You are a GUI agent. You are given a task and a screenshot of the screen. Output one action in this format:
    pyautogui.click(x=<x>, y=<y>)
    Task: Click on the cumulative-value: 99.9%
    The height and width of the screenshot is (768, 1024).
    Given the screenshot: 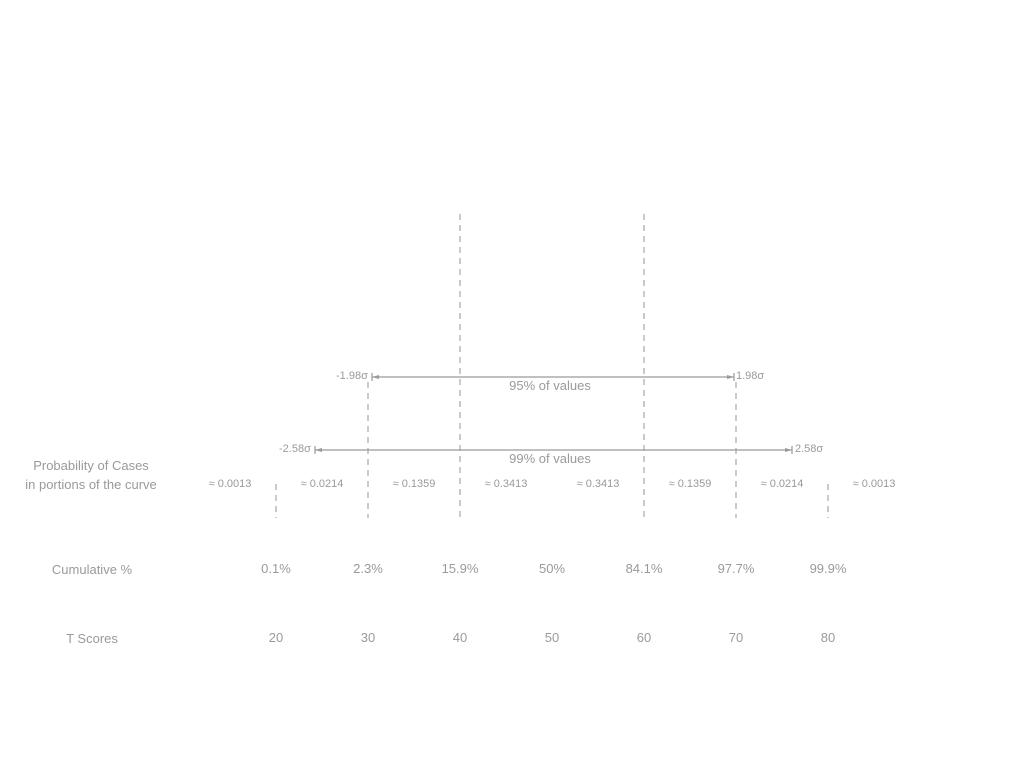 What is the action you would take?
    pyautogui.click(x=828, y=568)
    